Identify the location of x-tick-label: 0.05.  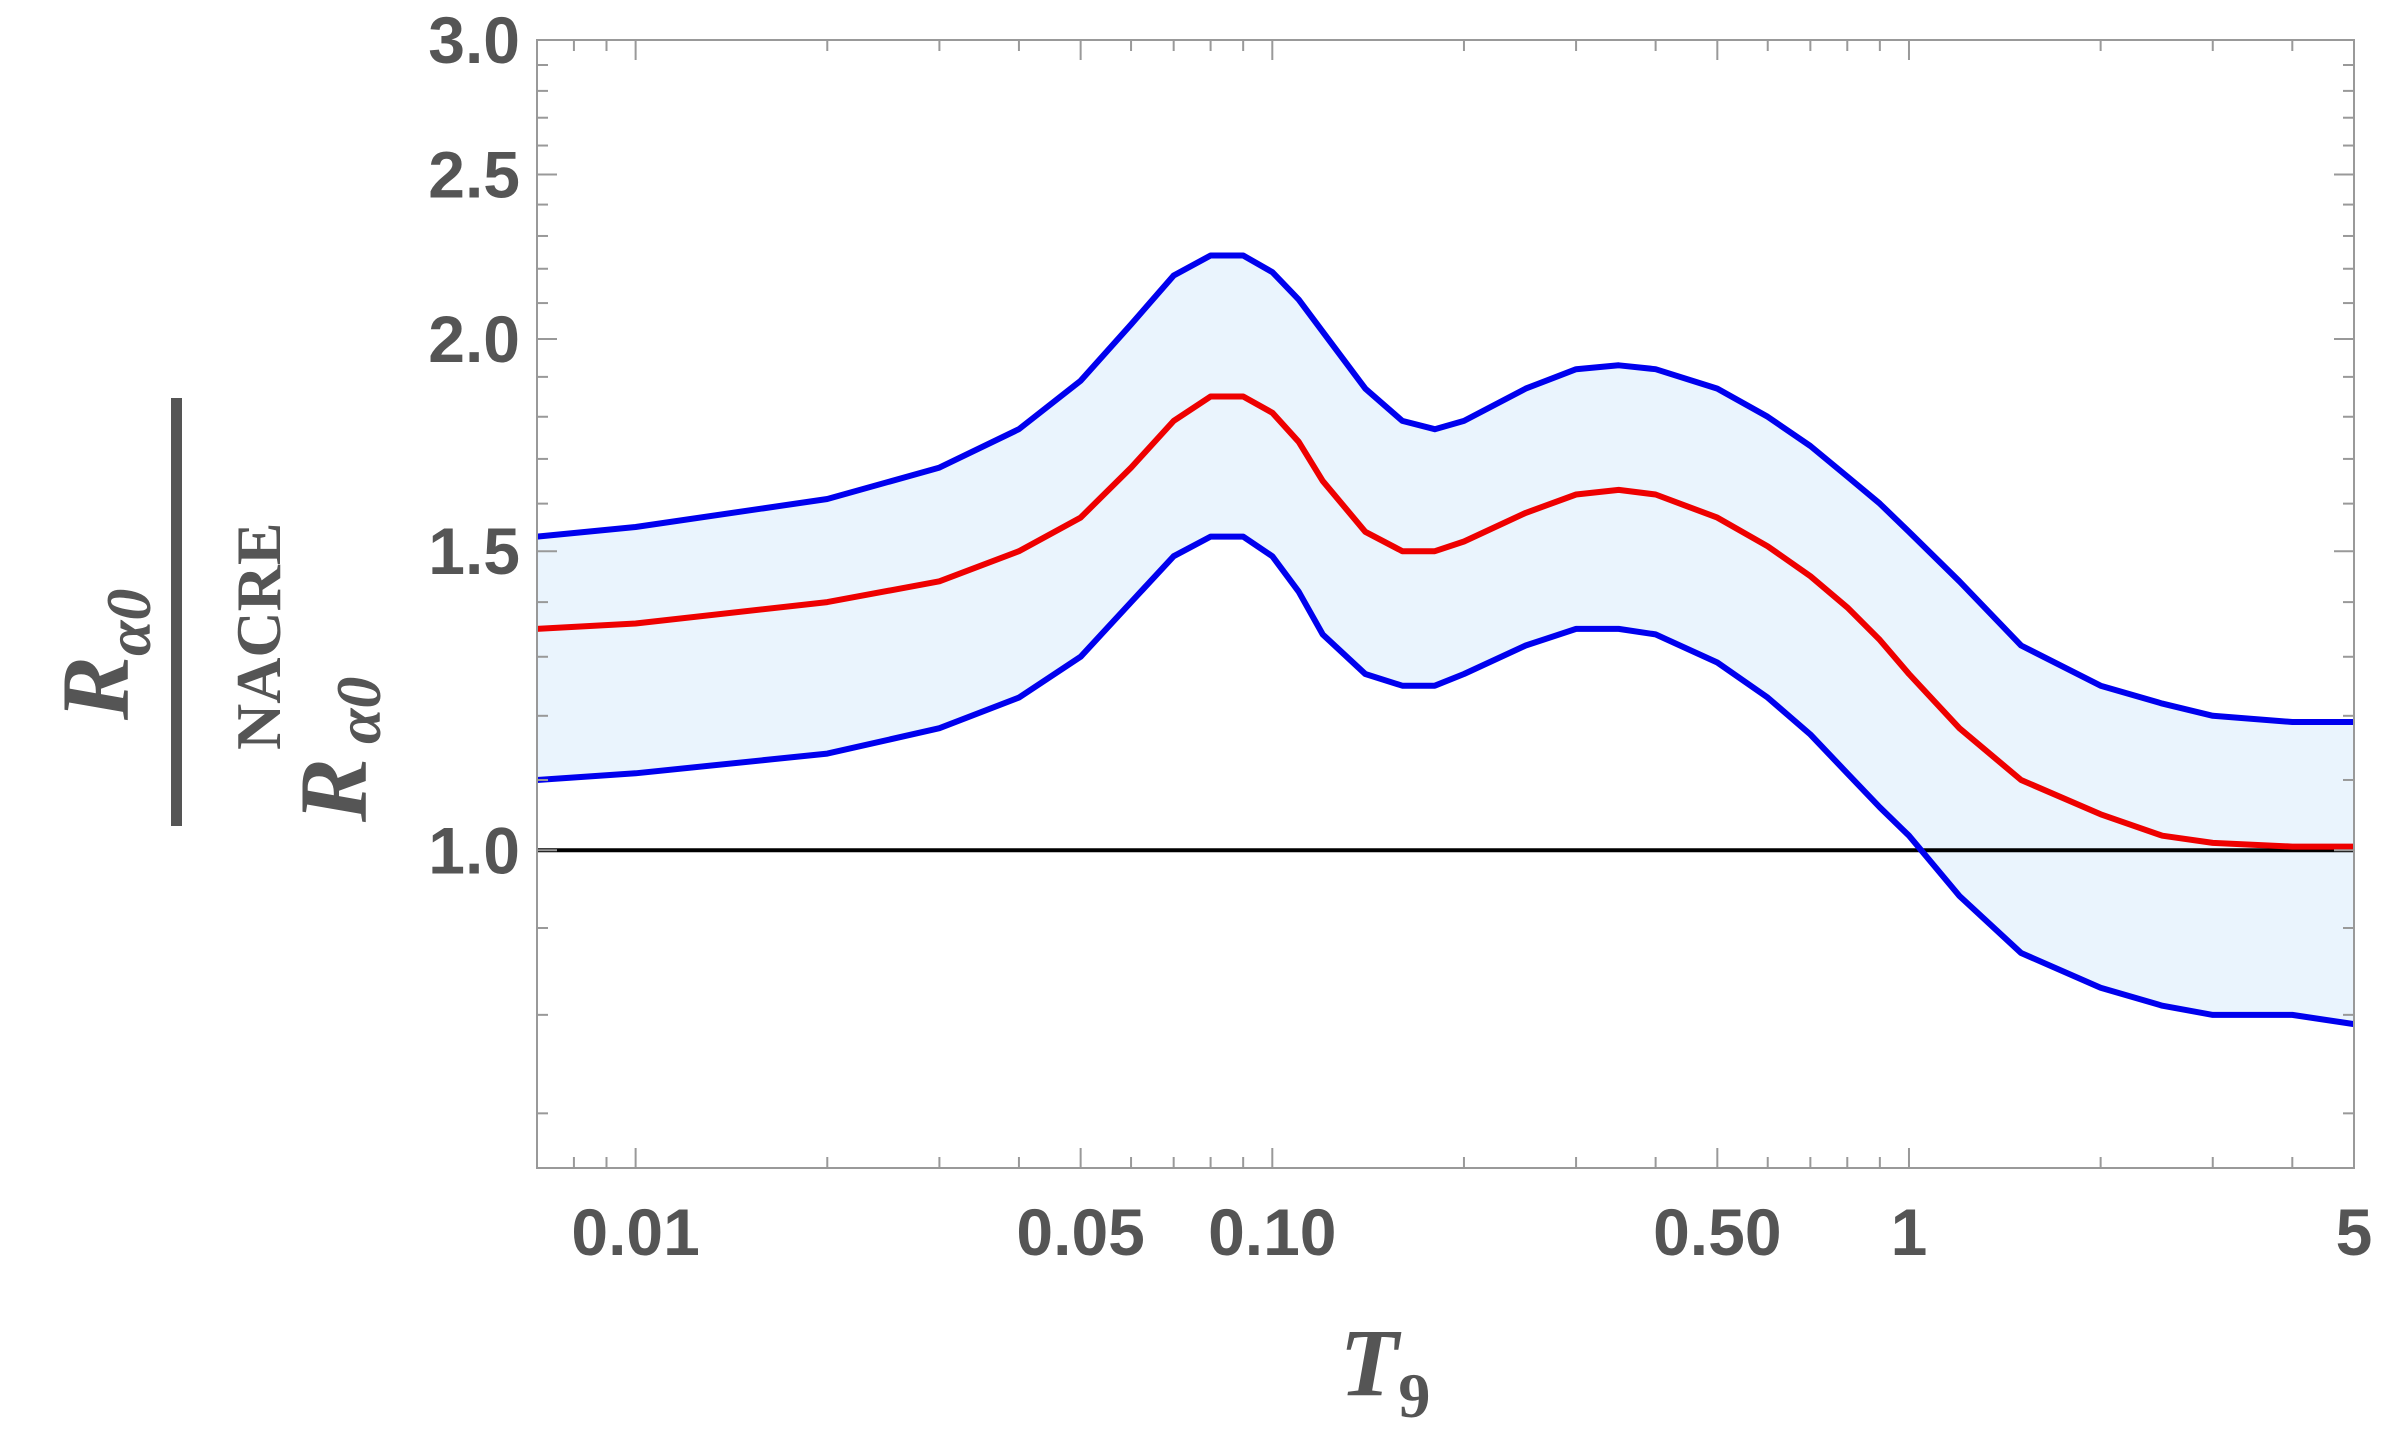
(1080, 1232).